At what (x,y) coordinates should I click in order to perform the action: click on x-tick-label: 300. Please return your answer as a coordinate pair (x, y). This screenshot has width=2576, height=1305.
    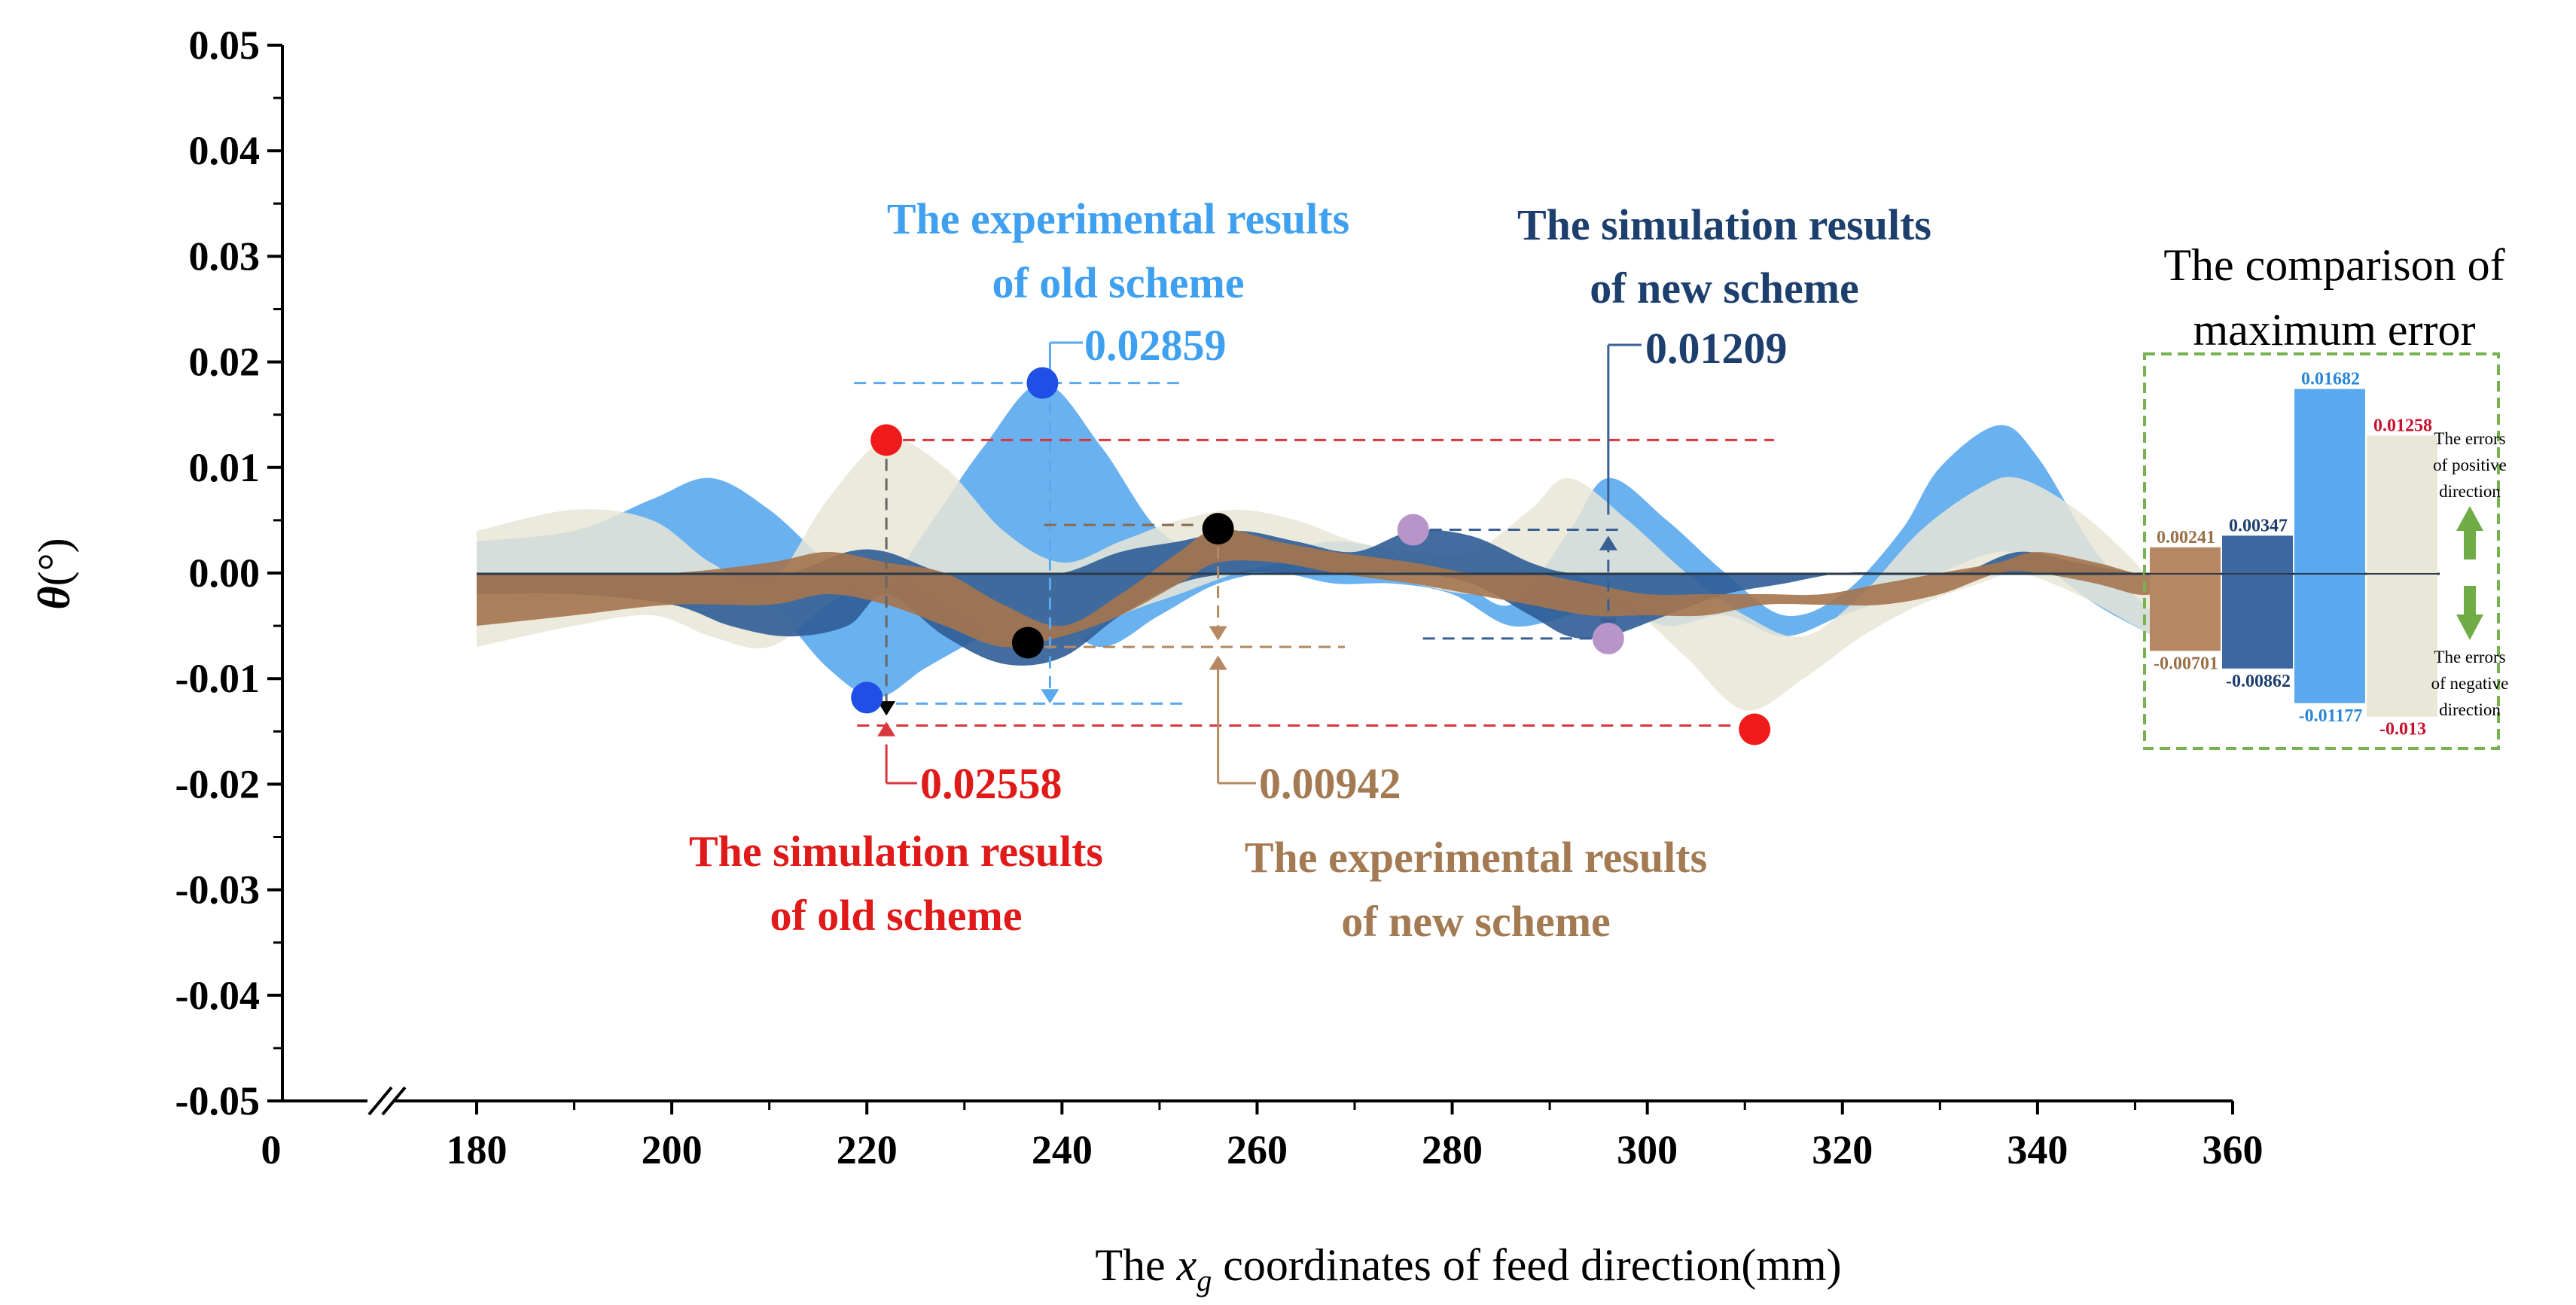
    Looking at the image, I should click on (1647, 1149).